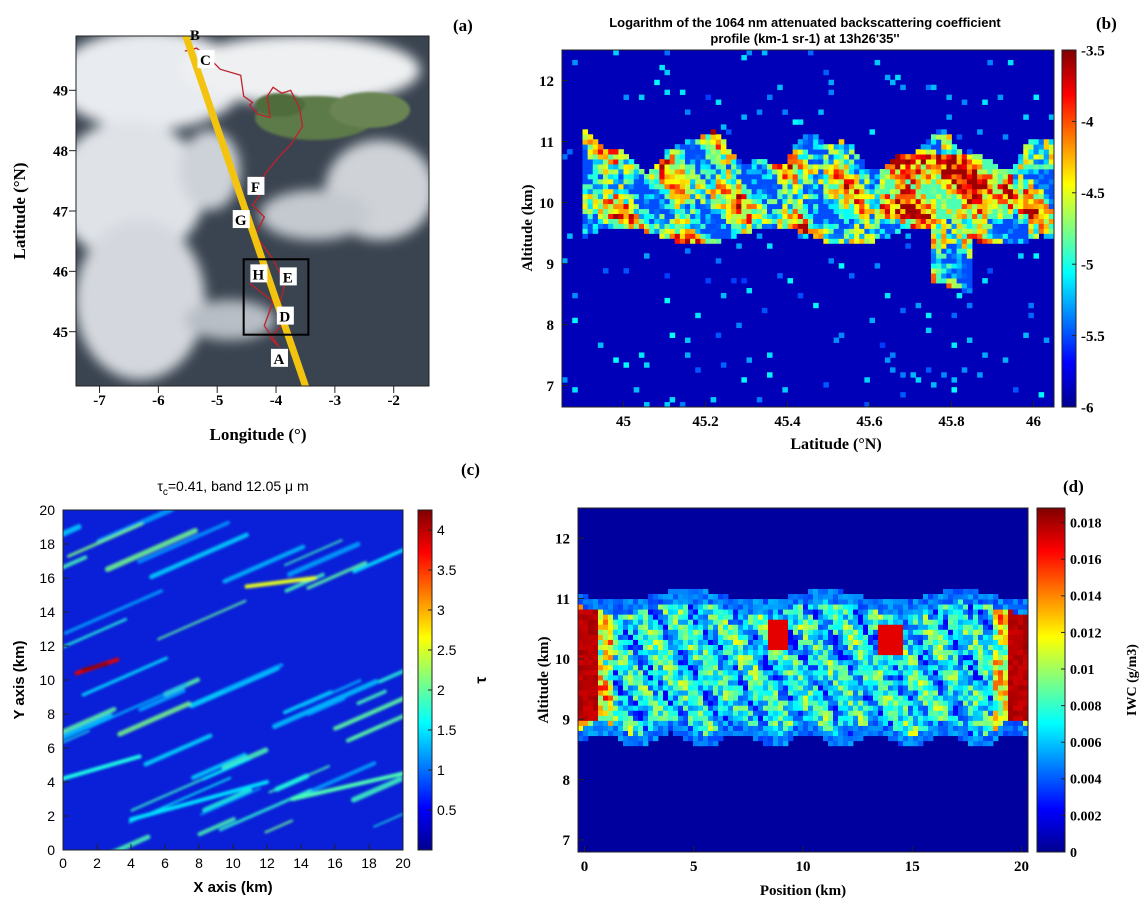 Image resolution: width=1142 pixels, height=901 pixels. What do you see at coordinates (403, 863) in the screenshot?
I see `panel-c-xtick-label: 20` at bounding box center [403, 863].